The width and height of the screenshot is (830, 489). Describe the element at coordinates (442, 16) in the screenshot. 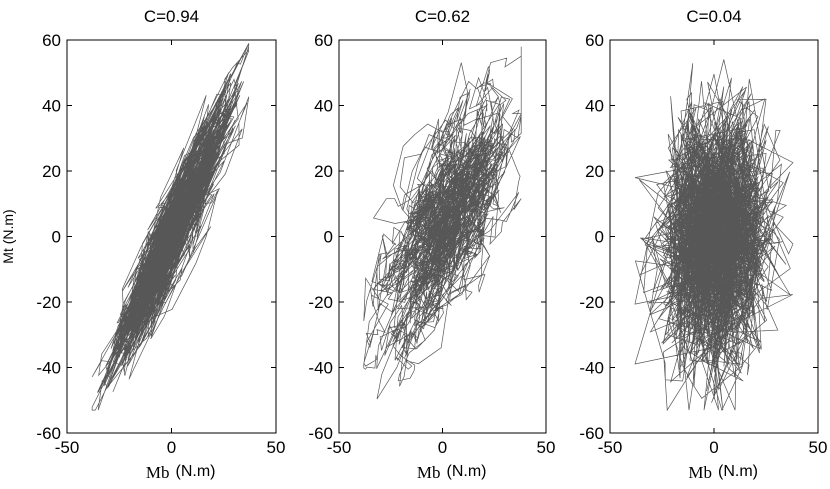

I see `panel-title: C=0.62` at that location.